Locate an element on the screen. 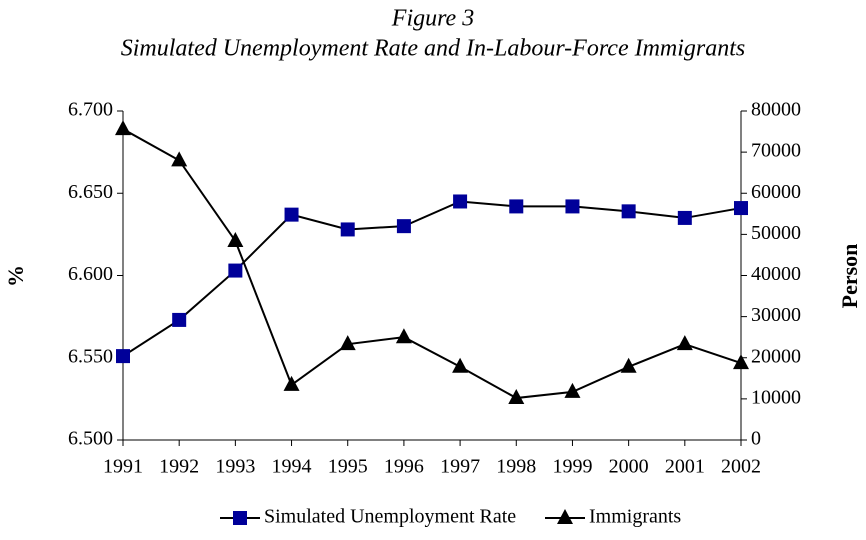 This screenshot has width=866, height=540. y2-tick-label: 60000 is located at coordinates (776, 192).